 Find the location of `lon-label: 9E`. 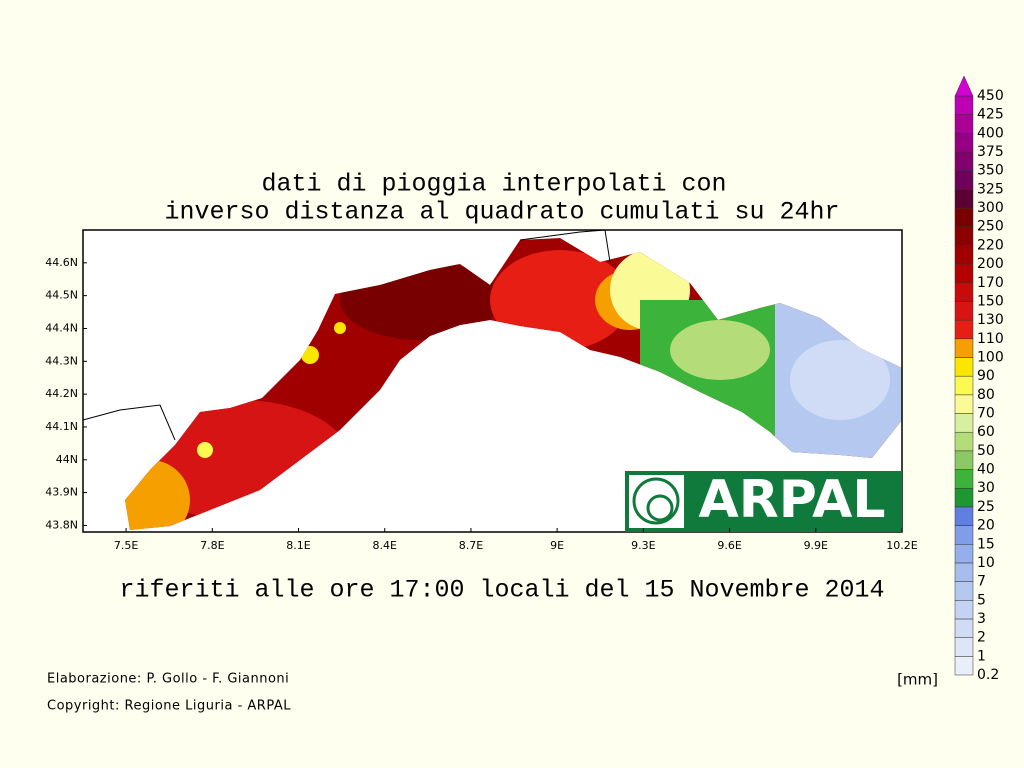

lon-label: 9E is located at coordinates (557, 545).